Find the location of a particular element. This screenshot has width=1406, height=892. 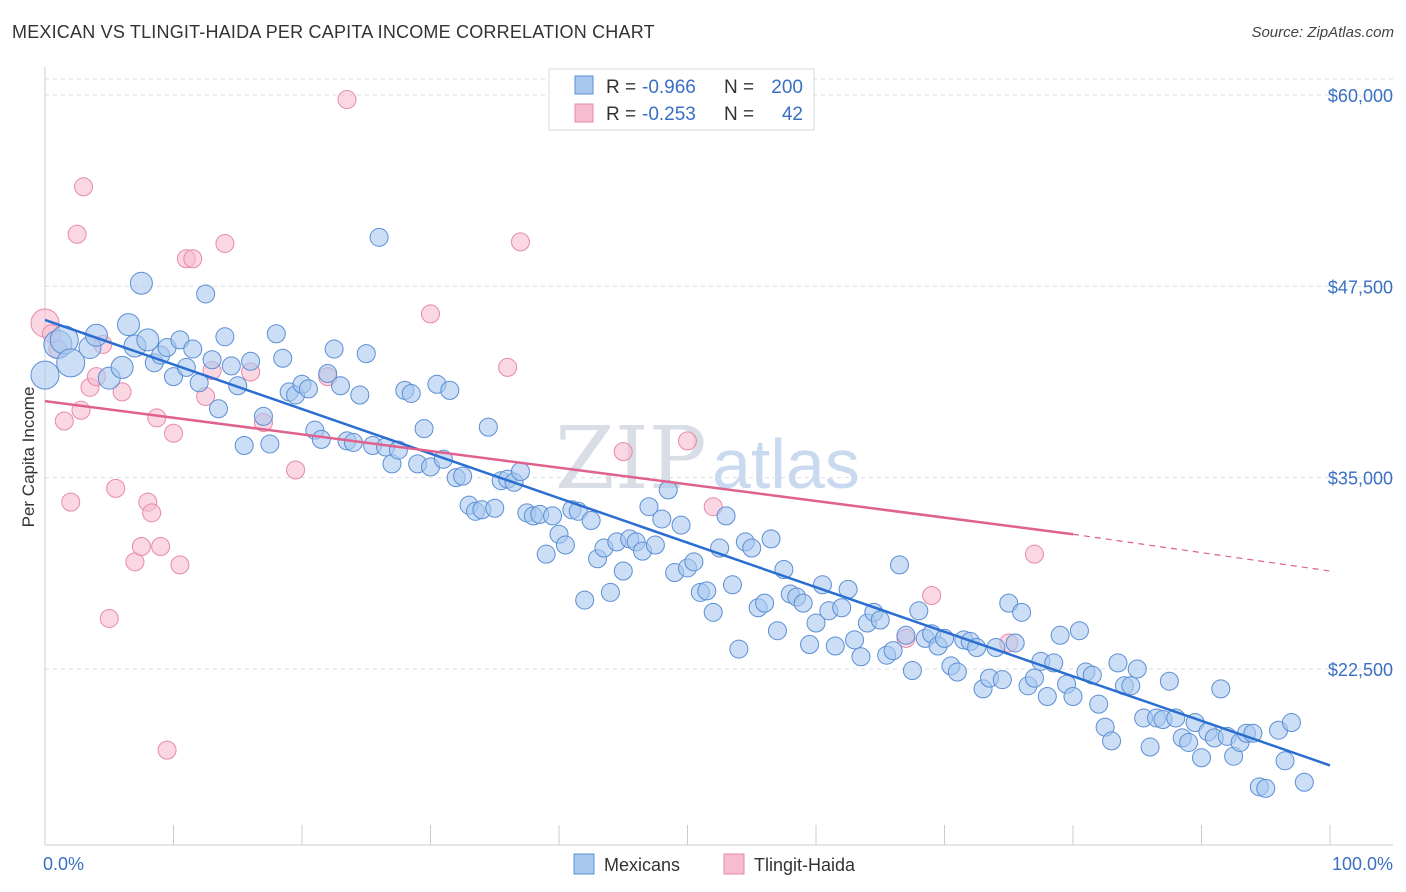

y-tick-label: $22,500 is located at coordinates (1360, 670).